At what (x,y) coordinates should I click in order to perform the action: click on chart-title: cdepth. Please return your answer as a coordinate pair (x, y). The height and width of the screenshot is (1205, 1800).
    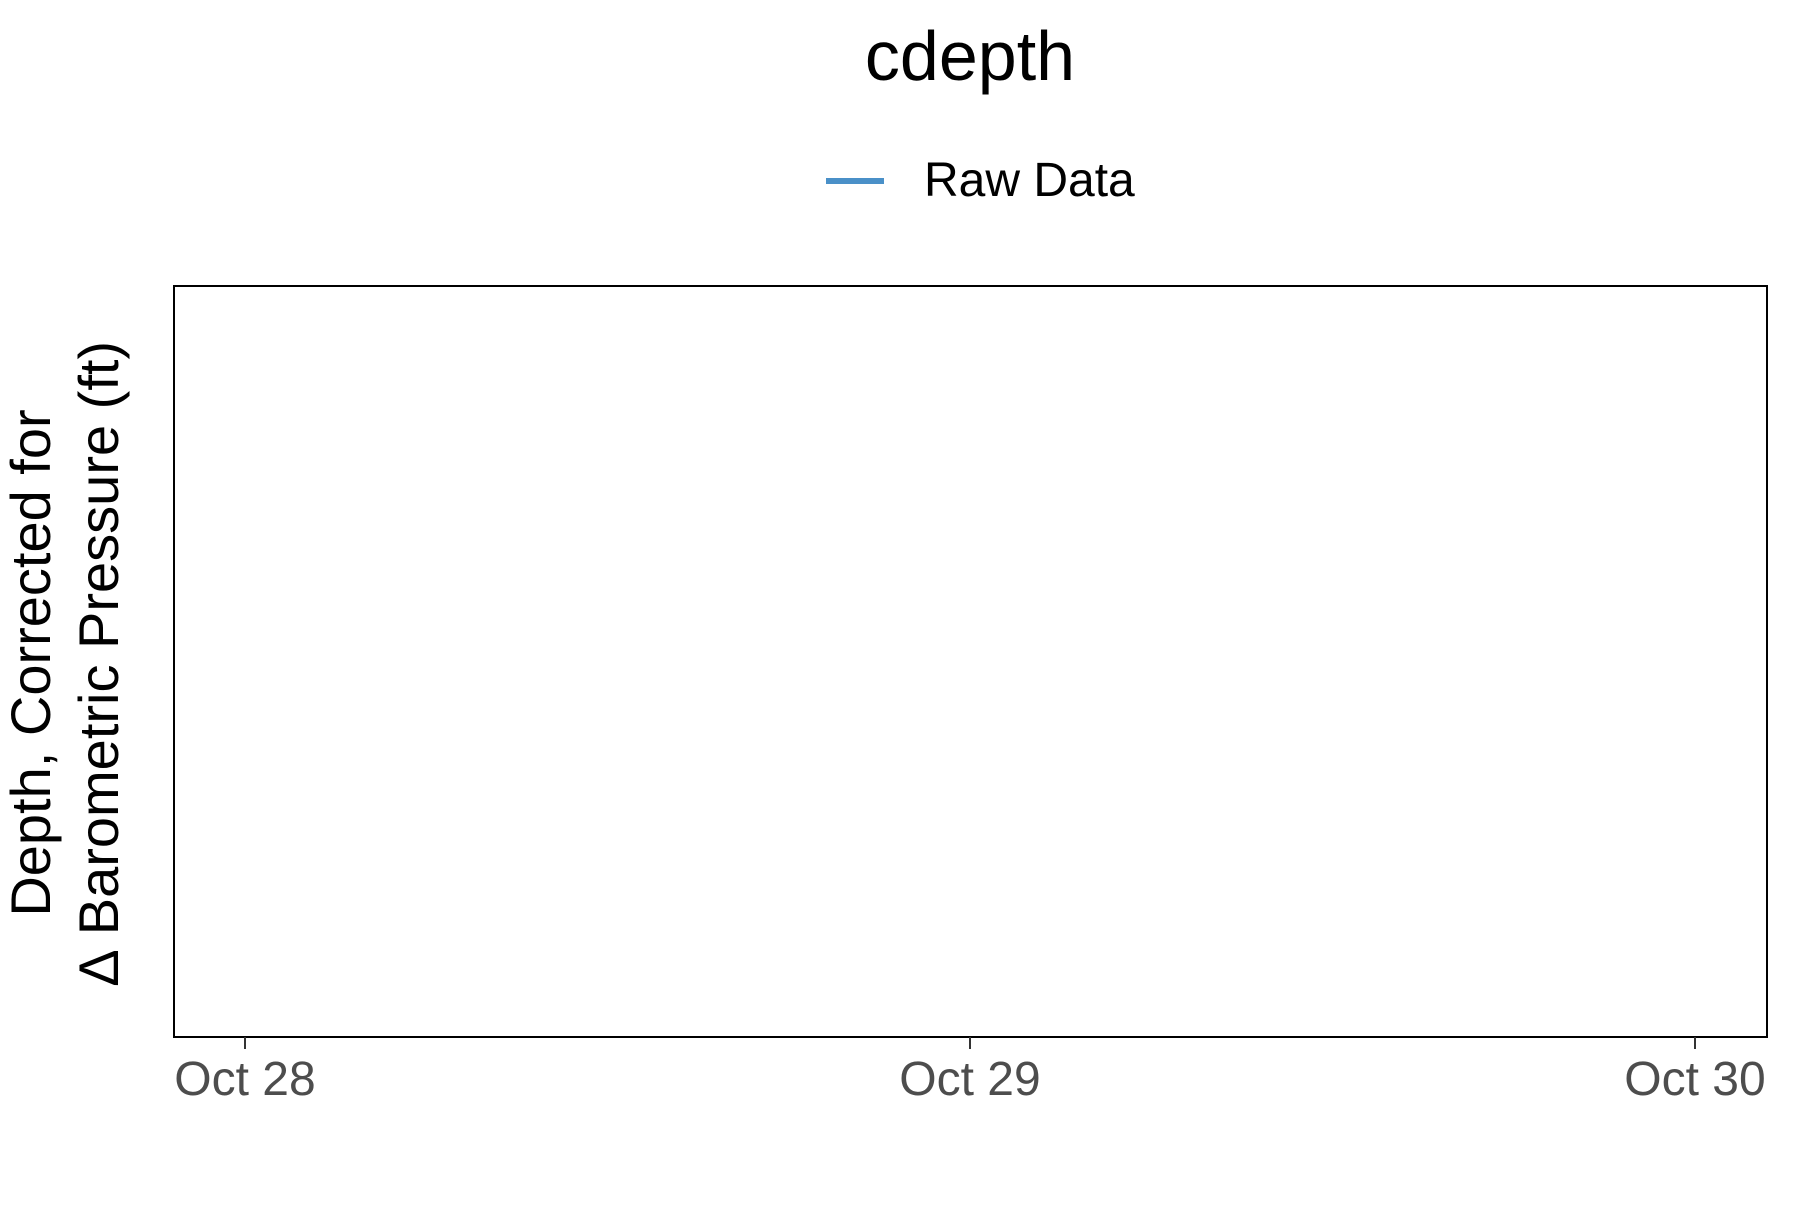
    Looking at the image, I should click on (970, 56).